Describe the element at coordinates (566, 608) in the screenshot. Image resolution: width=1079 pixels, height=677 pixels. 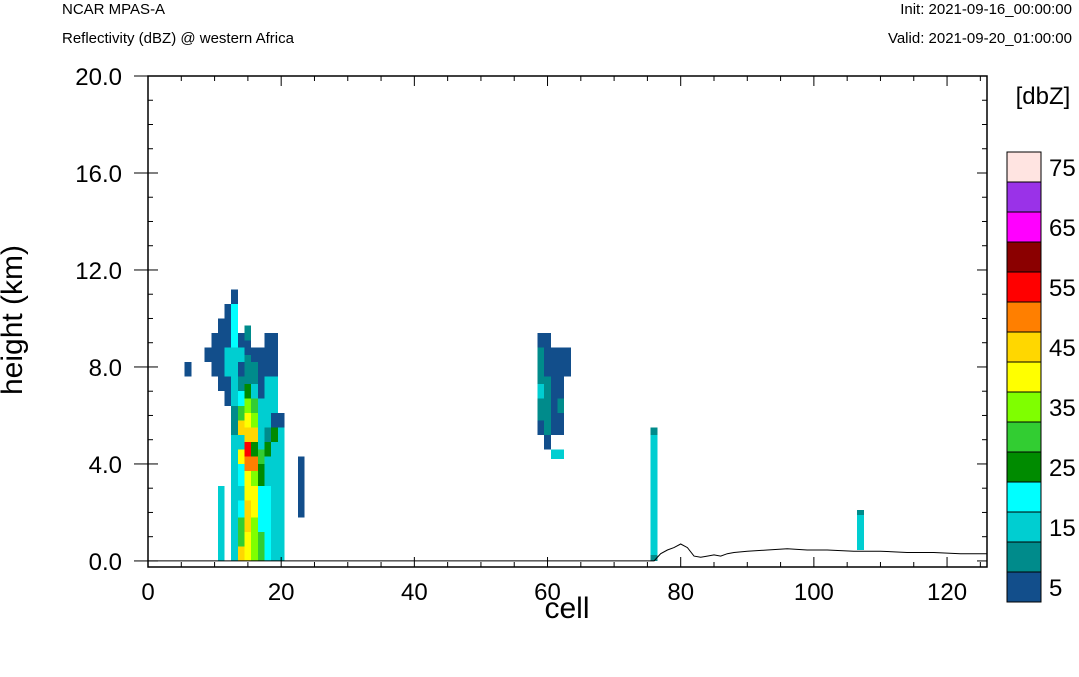
I see `x-axis-label: cell` at that location.